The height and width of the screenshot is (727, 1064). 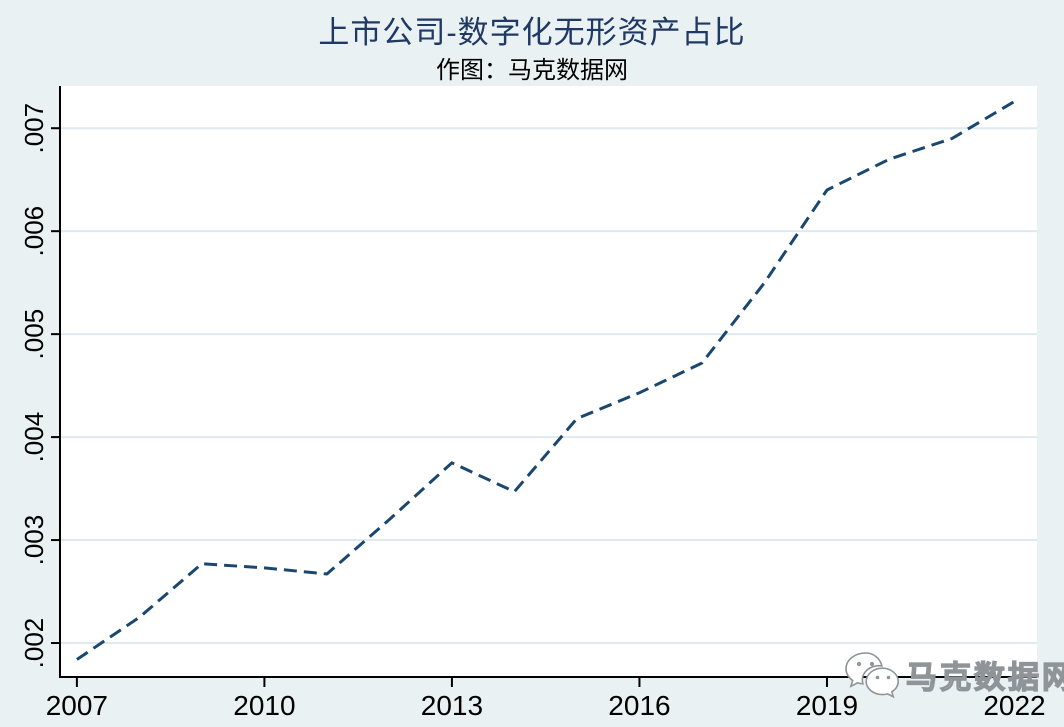 What do you see at coordinates (34, 540) in the screenshot?
I see `y-tick-label: .003` at bounding box center [34, 540].